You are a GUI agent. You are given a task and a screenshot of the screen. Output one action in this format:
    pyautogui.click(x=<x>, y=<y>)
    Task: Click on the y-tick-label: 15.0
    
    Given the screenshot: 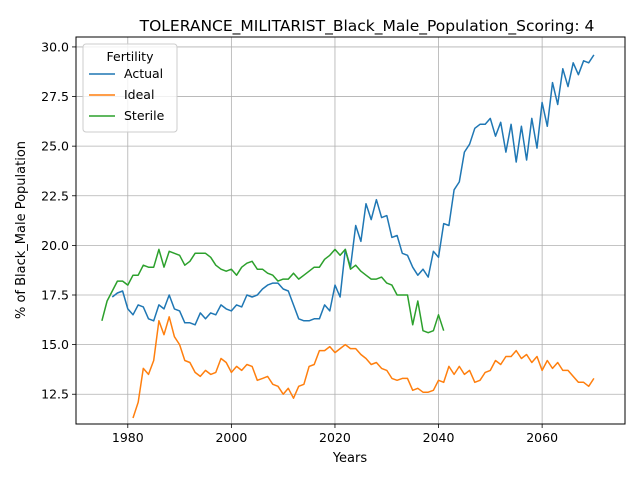 What is the action you would take?
    pyautogui.click(x=55, y=344)
    